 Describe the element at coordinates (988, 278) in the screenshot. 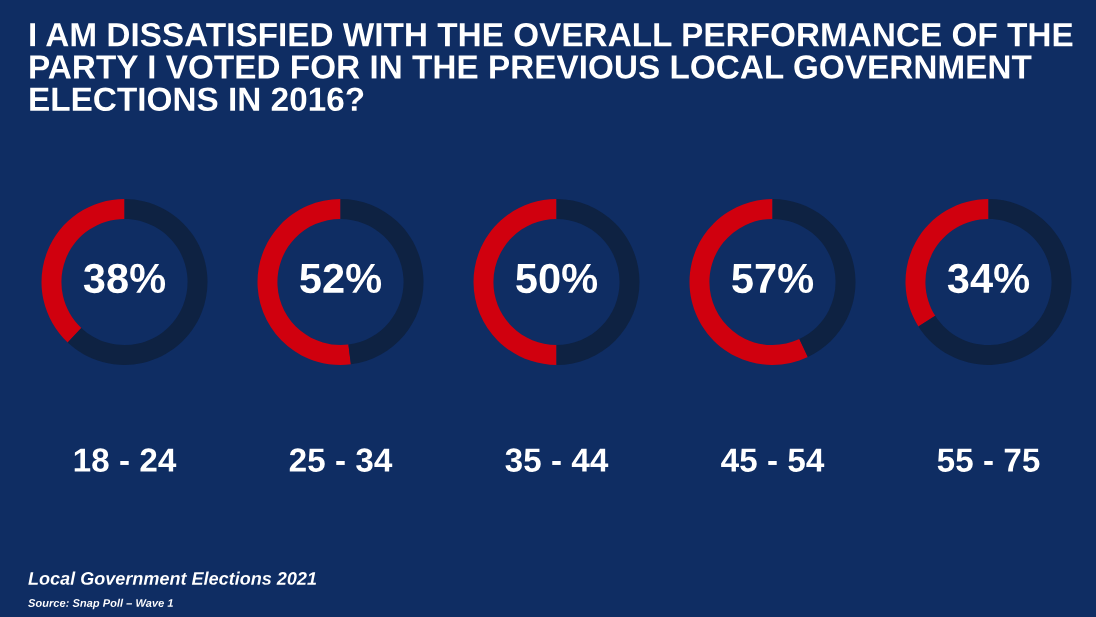

I see `data-label: 34%` at that location.